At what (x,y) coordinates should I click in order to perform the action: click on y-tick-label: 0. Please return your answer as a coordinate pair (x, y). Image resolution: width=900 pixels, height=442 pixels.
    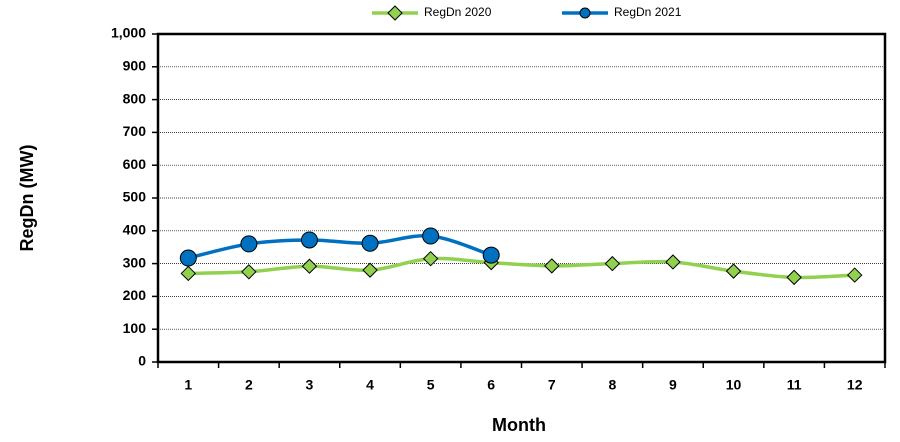
    Looking at the image, I should click on (142, 361).